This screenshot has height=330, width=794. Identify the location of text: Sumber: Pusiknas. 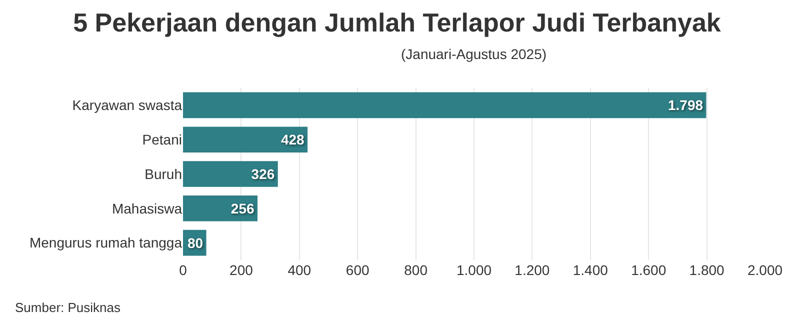
(68, 307).